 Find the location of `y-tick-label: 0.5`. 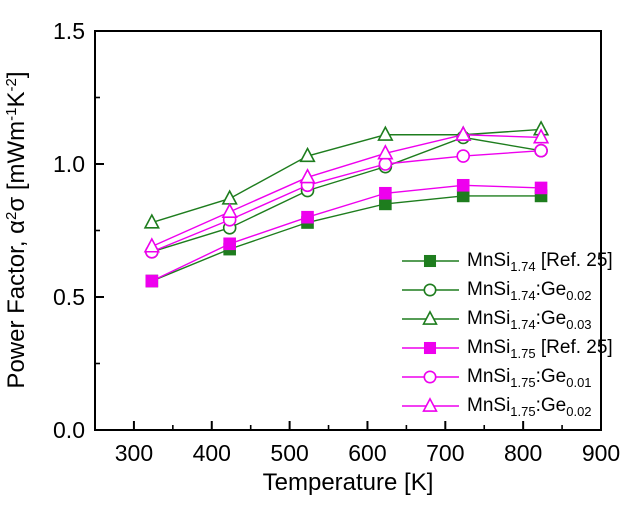

y-tick-label: 0.5 is located at coordinates (69, 297).